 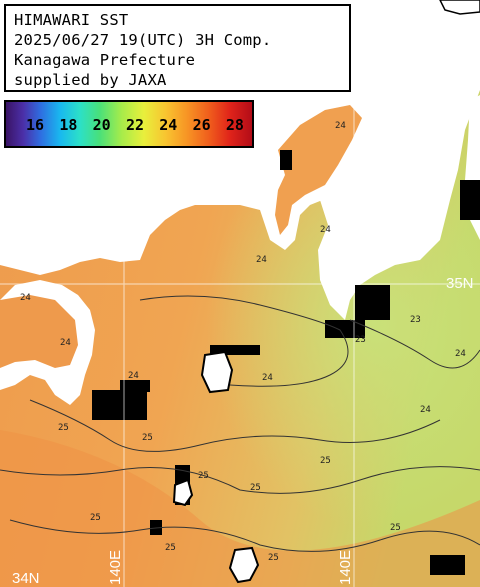 I want to click on lon-label-west: 140E, so click(x=115, y=567).